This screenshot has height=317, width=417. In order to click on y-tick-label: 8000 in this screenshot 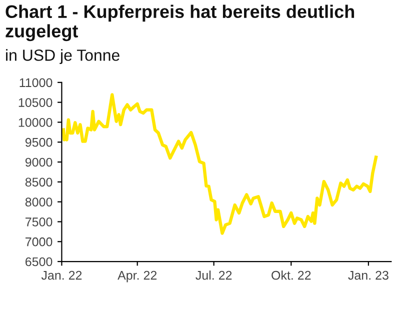, I will do `click(38, 202)`.